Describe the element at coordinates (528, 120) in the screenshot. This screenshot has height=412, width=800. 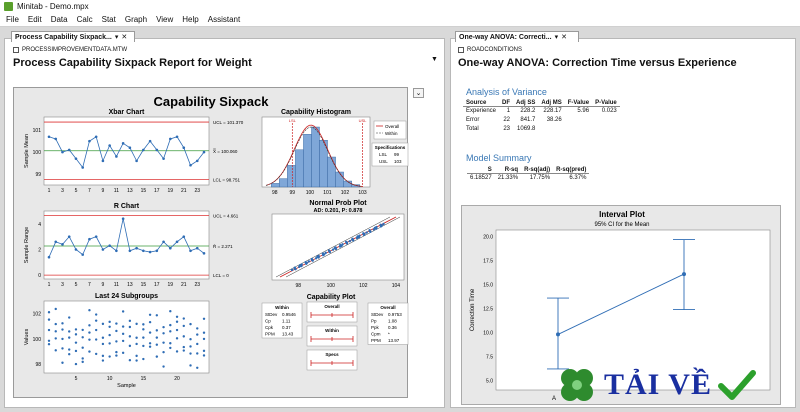
I see `table-cell: 841.7` at that location.